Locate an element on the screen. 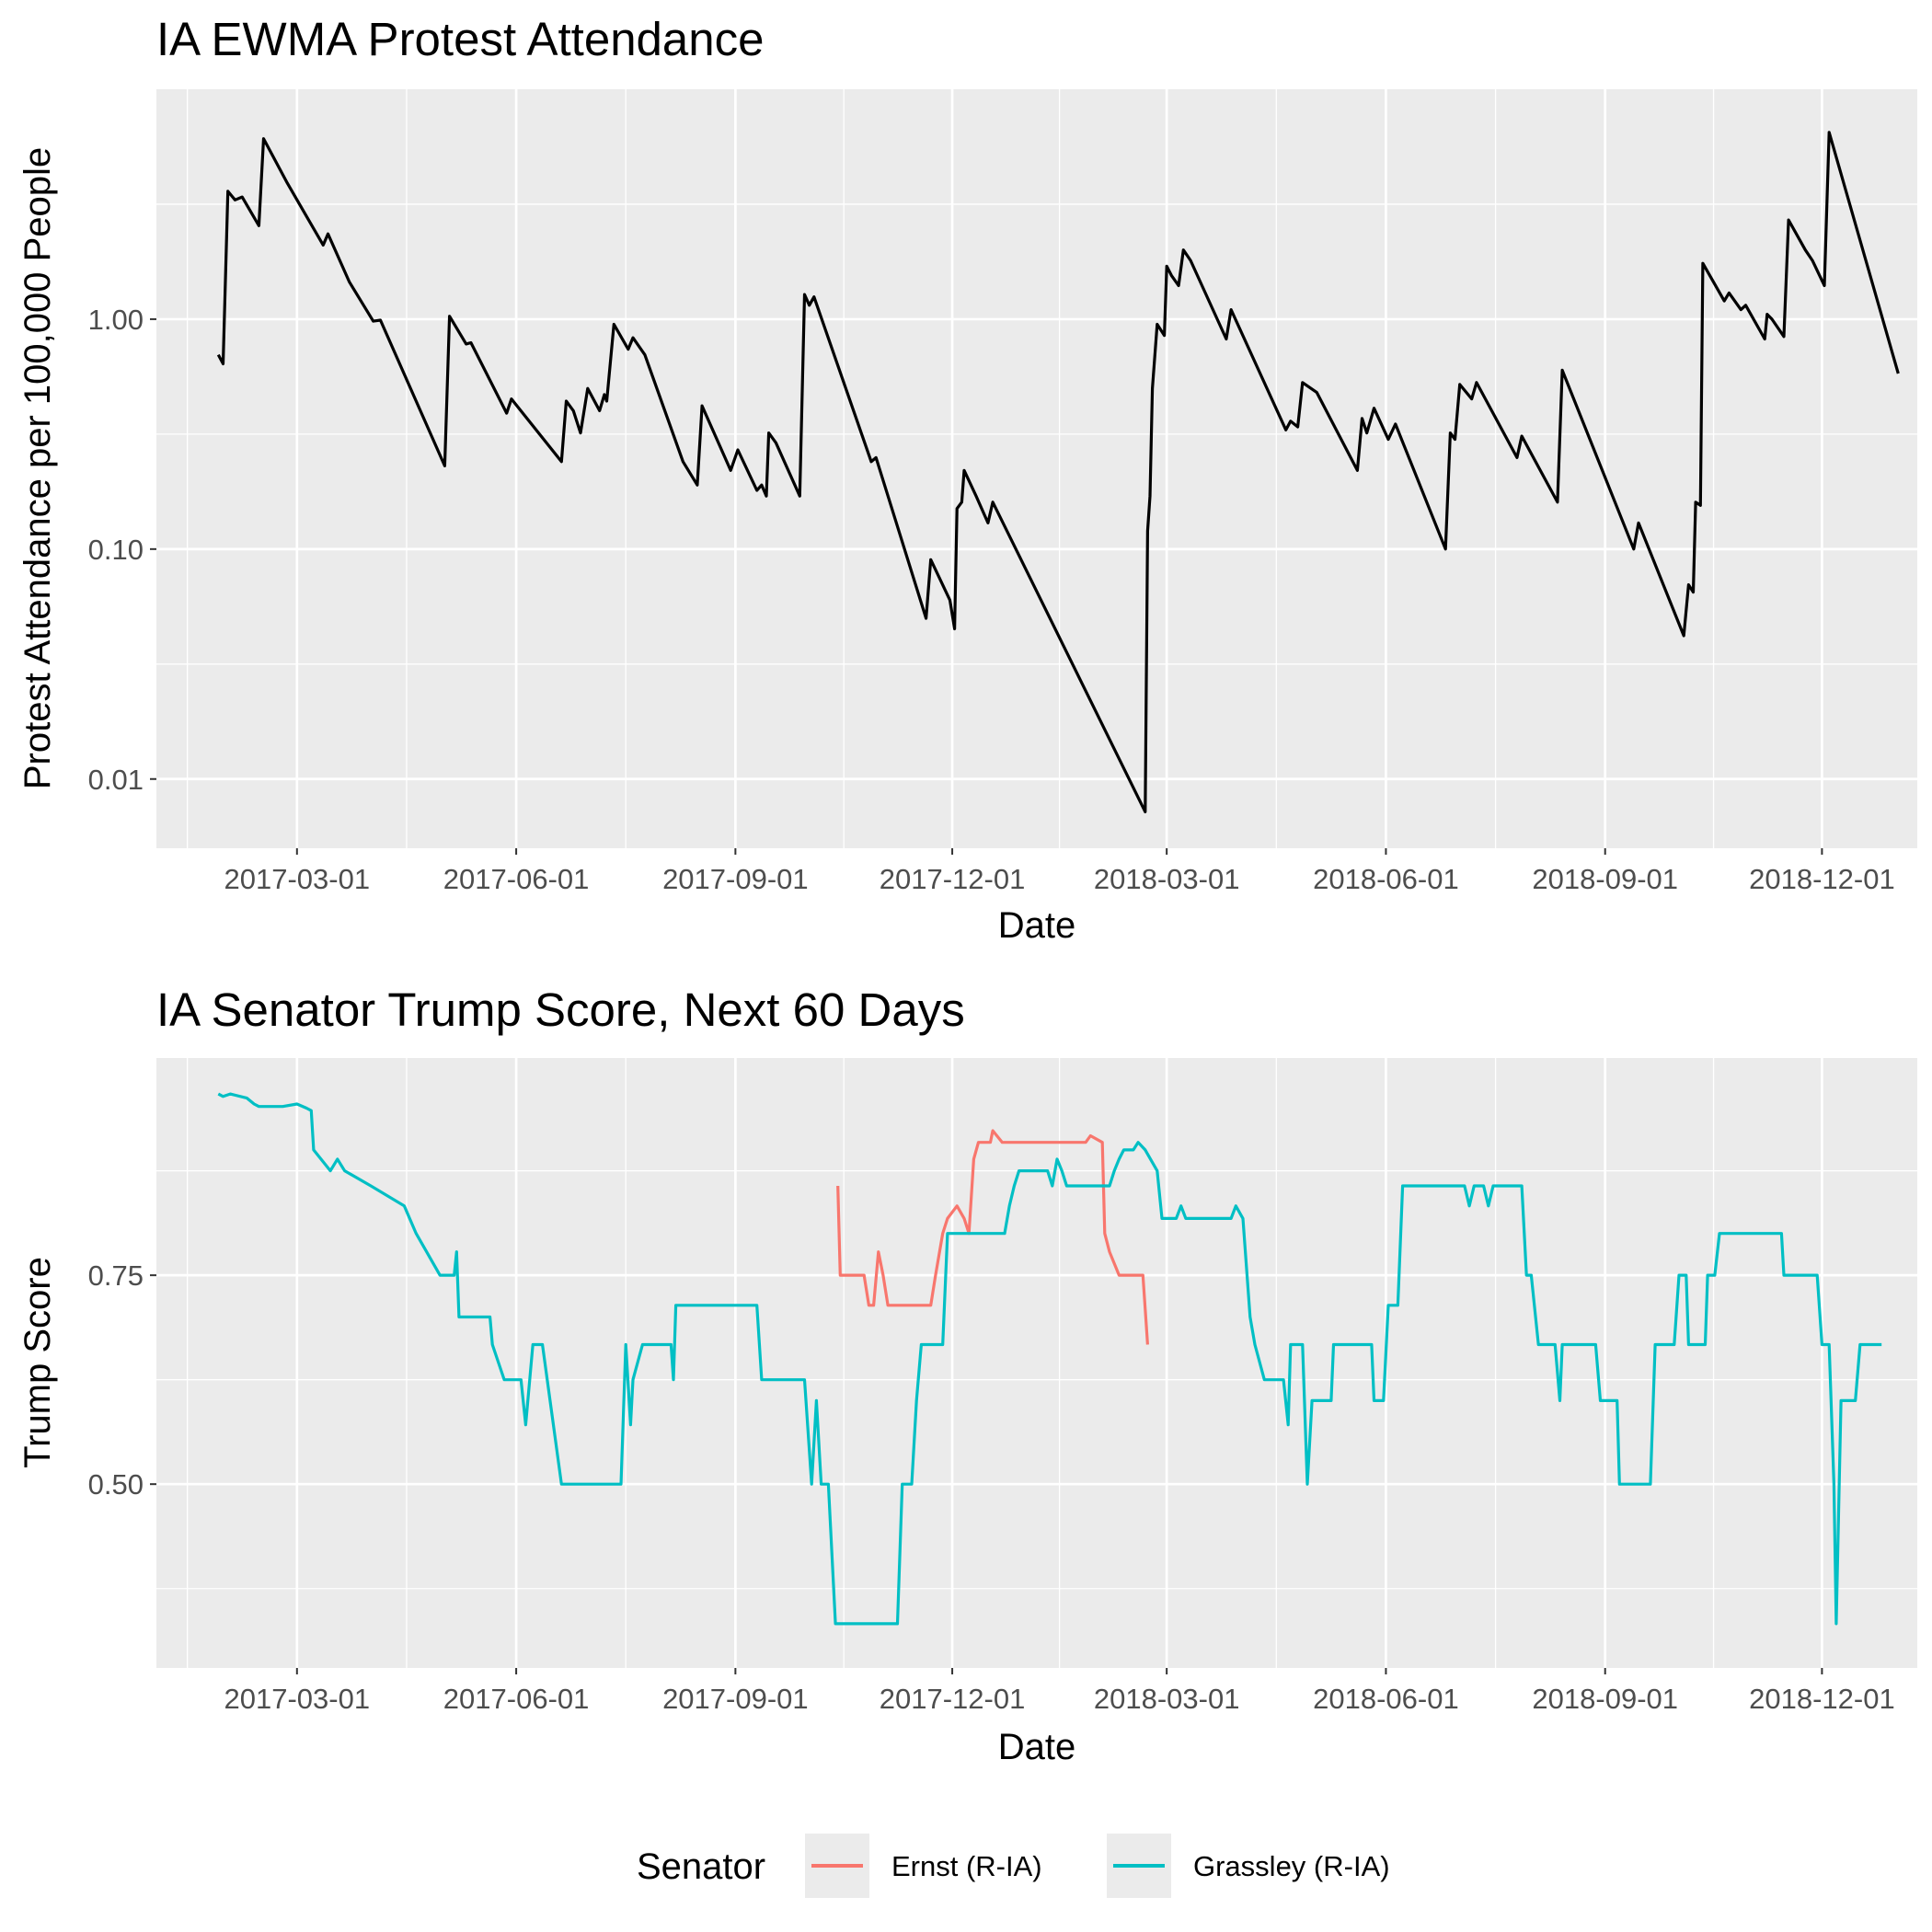 This screenshot has height=1932, width=1932. series-line-ernst is located at coordinates (993, 1237).